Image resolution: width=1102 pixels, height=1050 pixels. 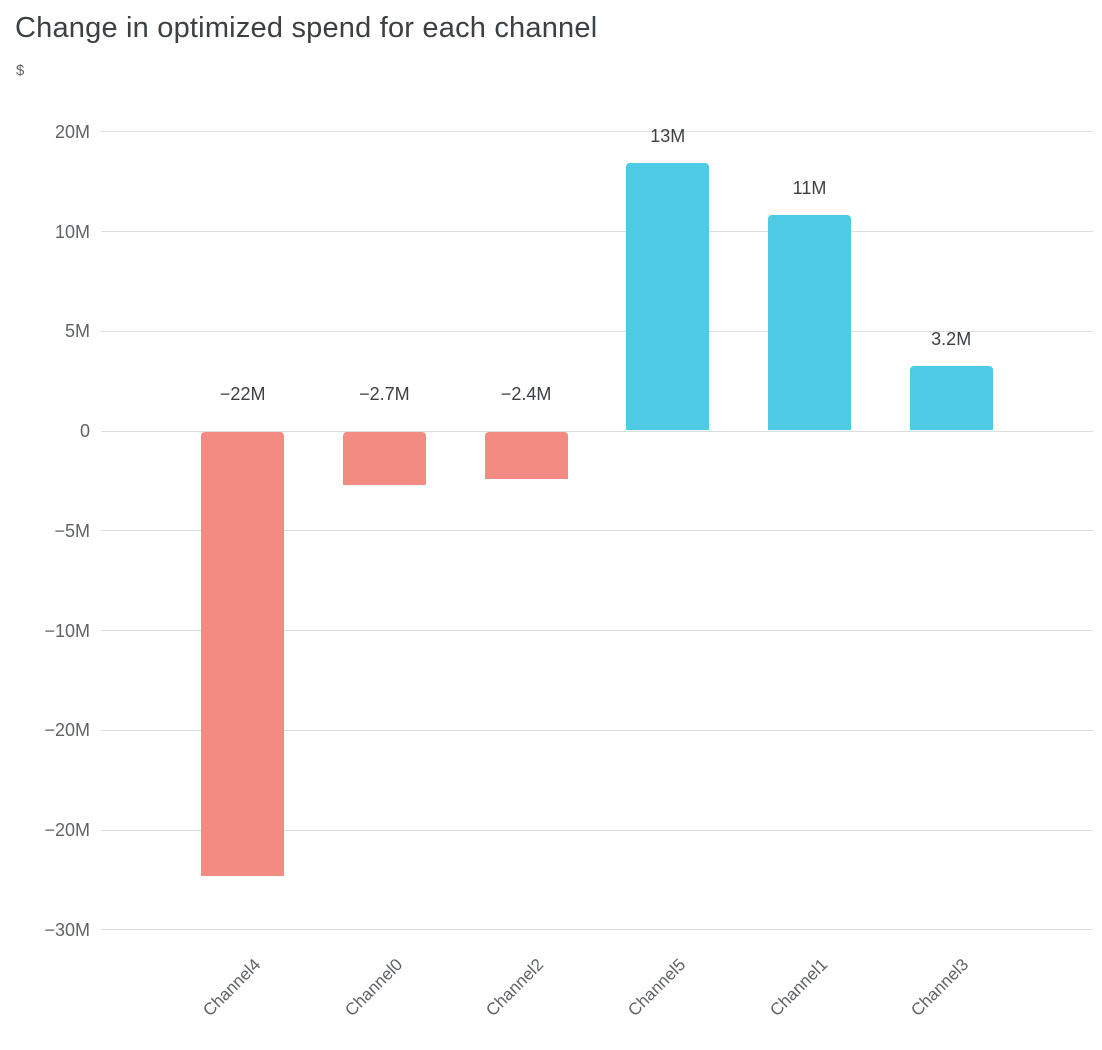 I want to click on x-tick-label: Channel2, so click(x=515, y=987).